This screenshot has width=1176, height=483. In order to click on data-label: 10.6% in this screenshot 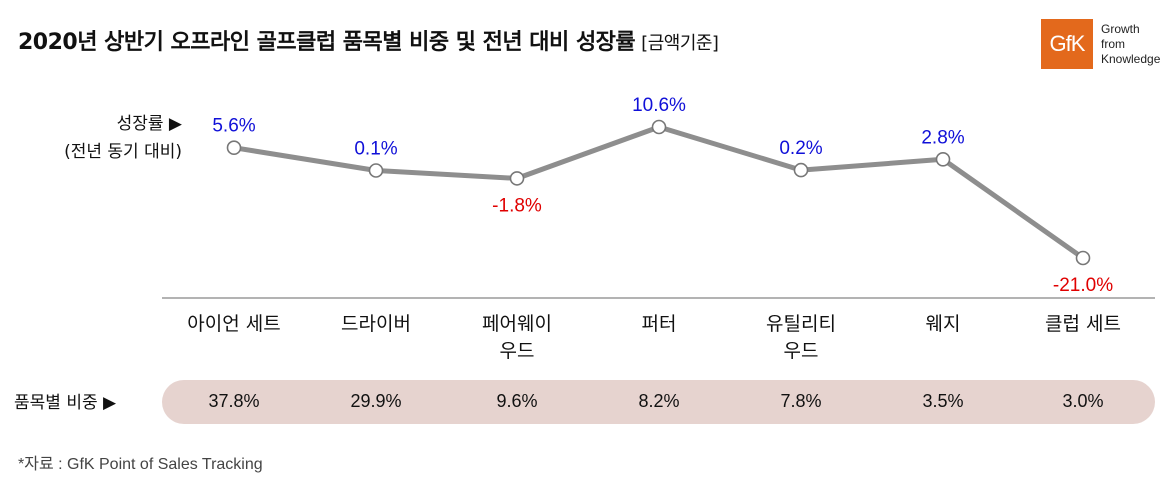, I will do `click(659, 105)`.